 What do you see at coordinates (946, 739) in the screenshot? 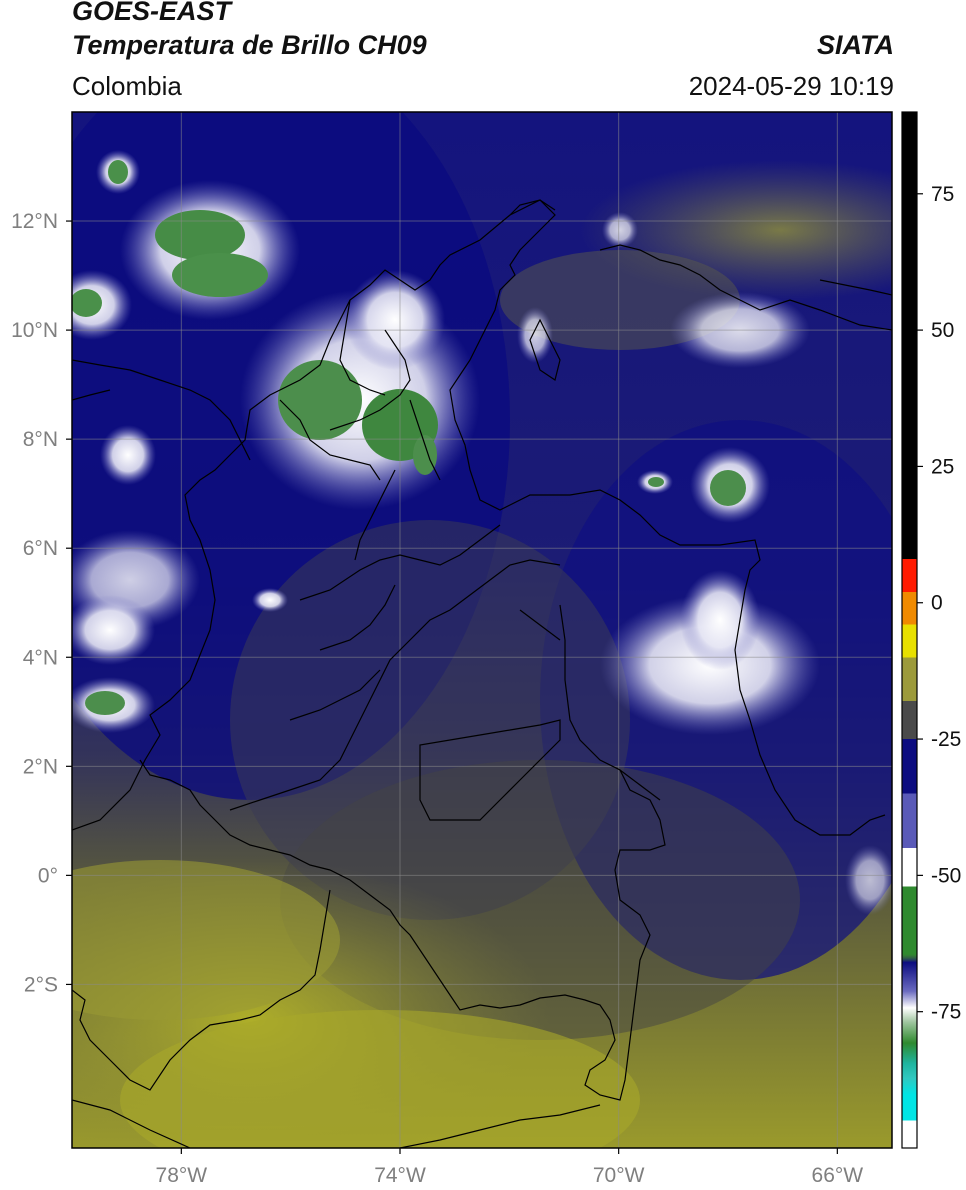
I see `colorbar-tick-label: -25` at bounding box center [946, 739].